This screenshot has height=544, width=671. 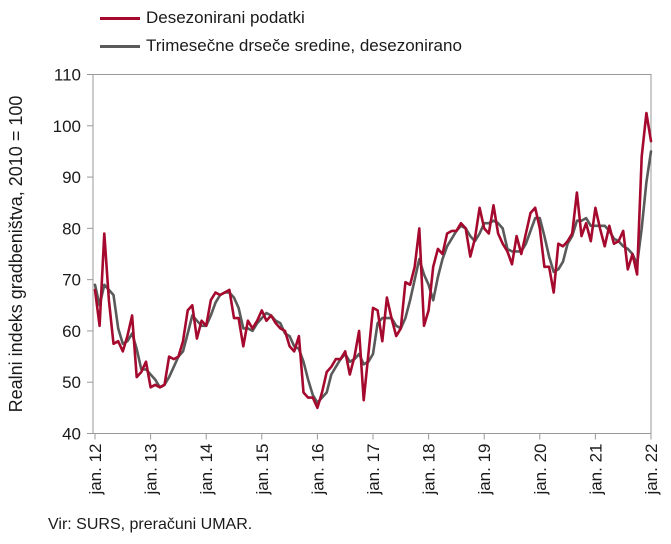 I want to click on legend-item-trimesecne: Trimesečne drseče sredine, desezonirano, so click(x=281, y=46).